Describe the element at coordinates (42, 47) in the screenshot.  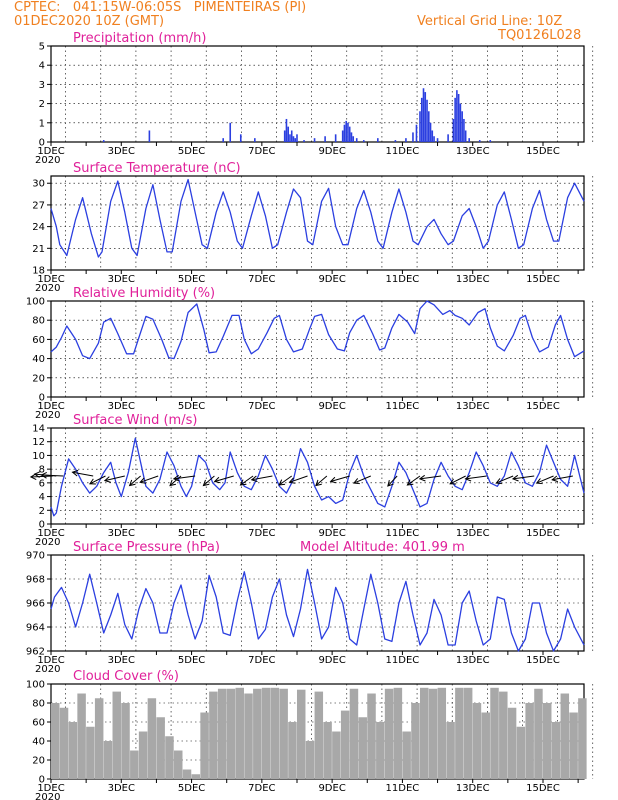
I see `y-tick-label: 5` at that location.